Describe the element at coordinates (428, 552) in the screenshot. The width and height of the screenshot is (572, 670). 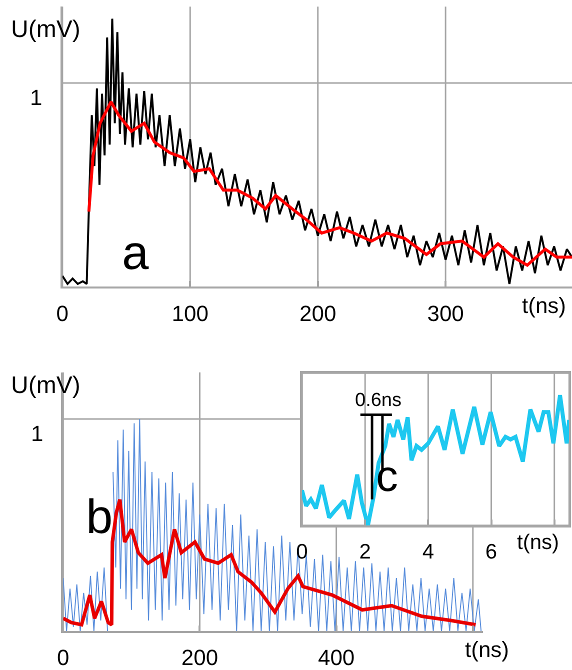
I see `x-tick-label: 4` at that location.